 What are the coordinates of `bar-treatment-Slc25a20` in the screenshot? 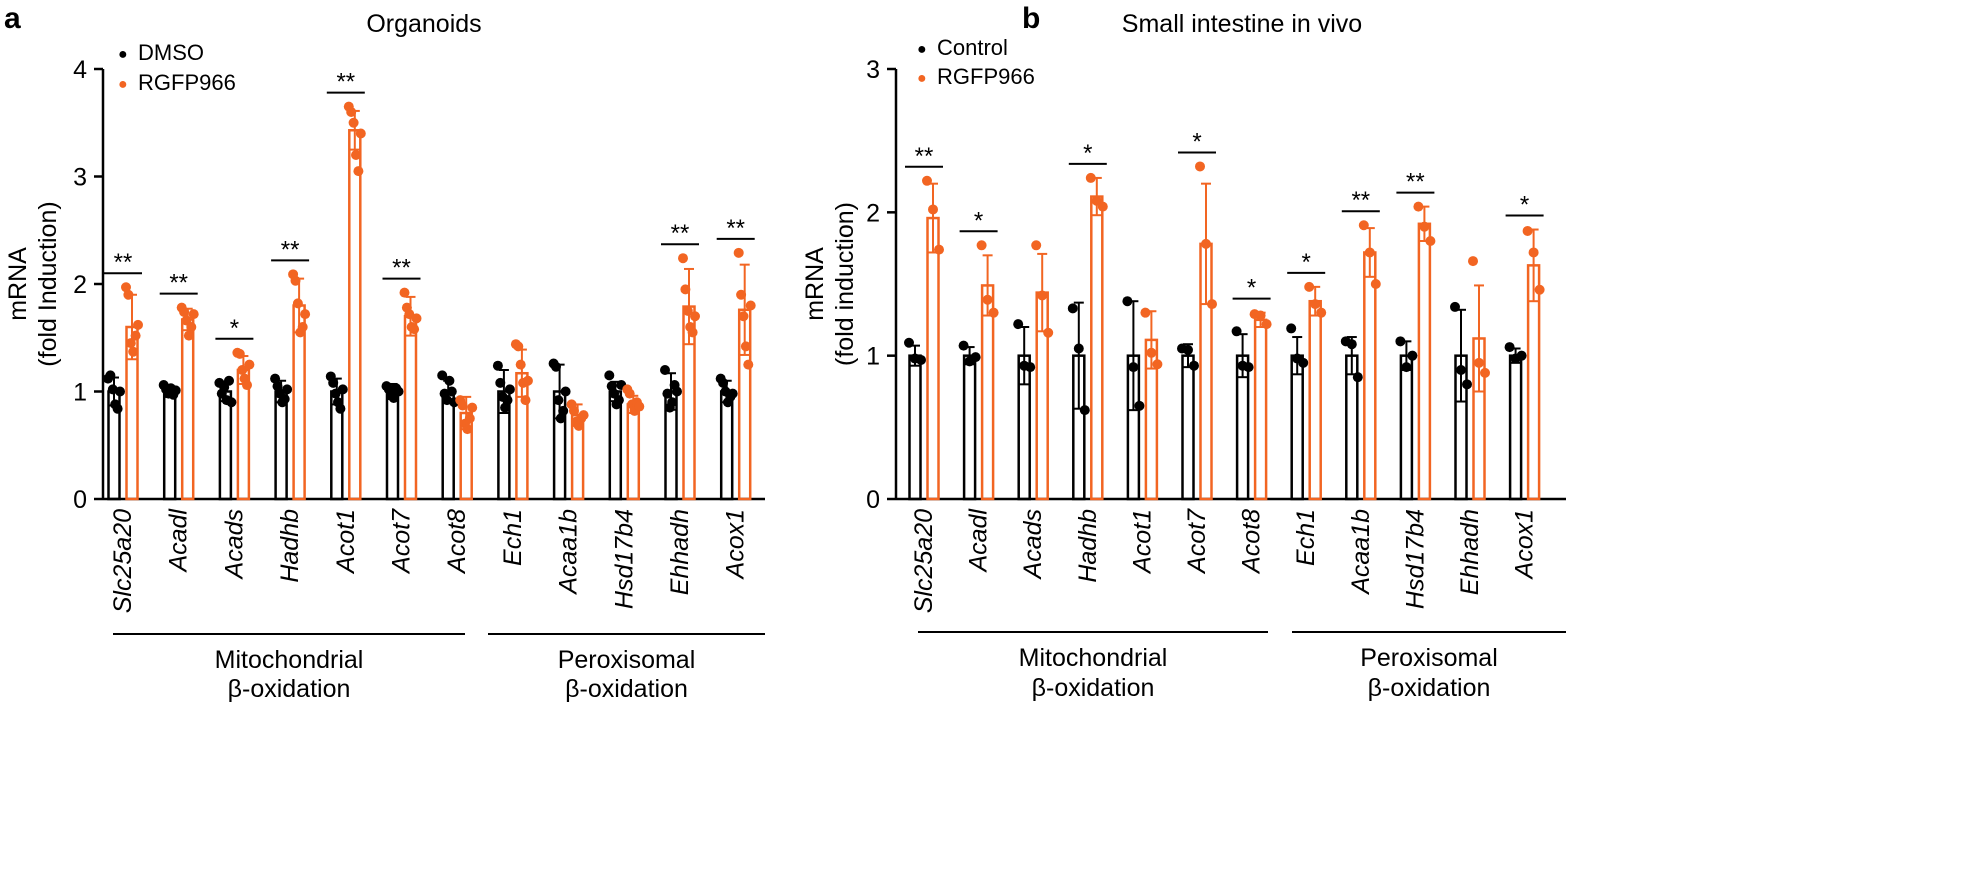 It's located at (933, 358).